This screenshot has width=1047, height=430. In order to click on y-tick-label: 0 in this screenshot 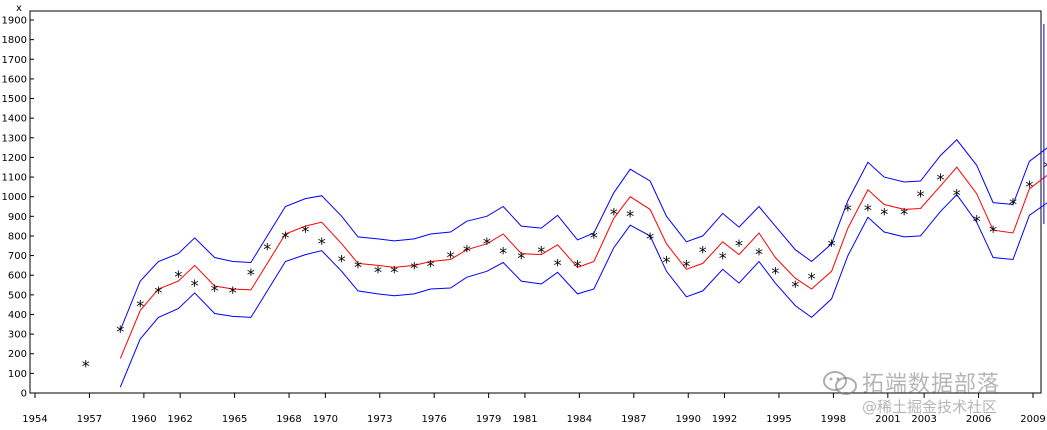, I will do `click(24, 394)`.